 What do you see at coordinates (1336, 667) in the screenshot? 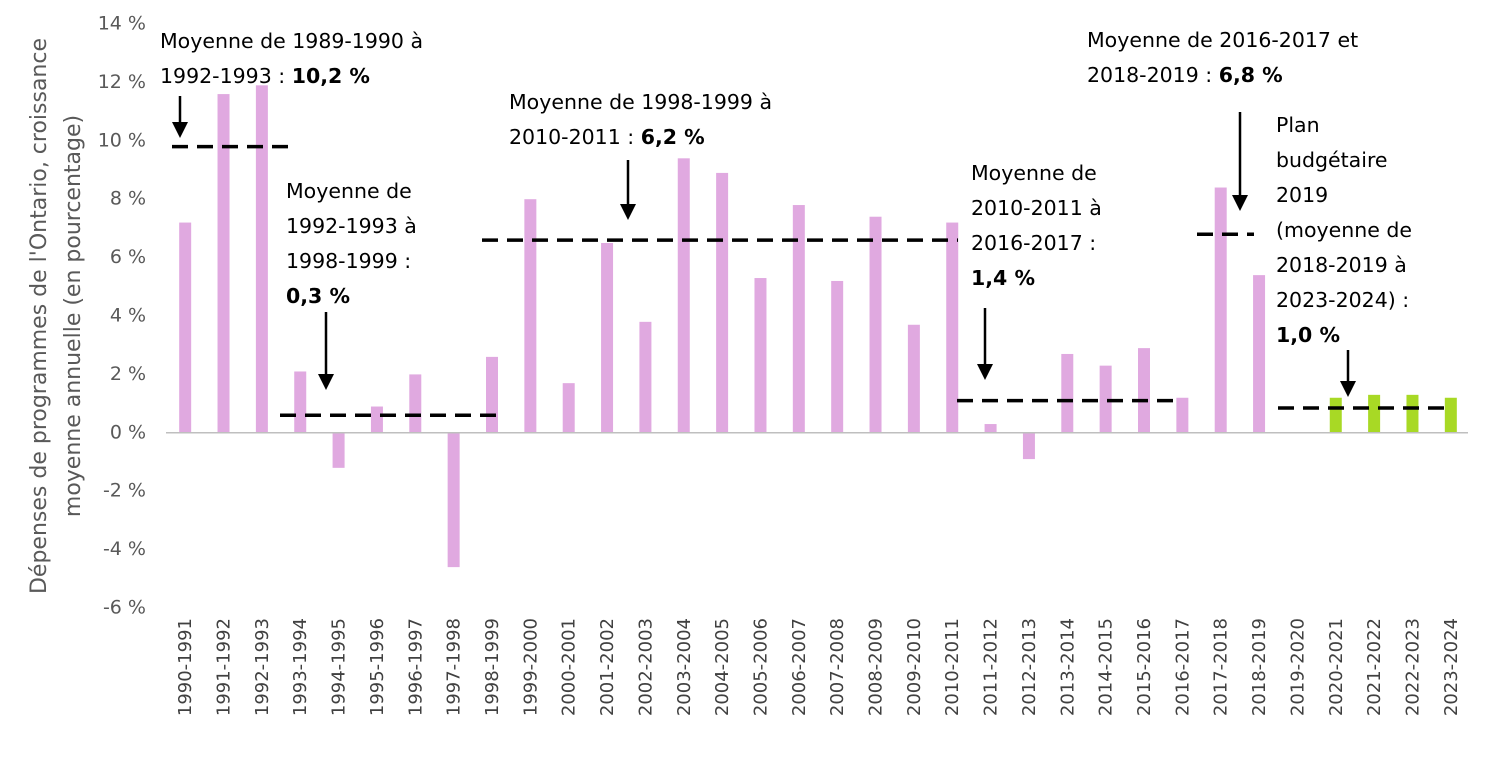
I see `x-tick-label: 2020-2021` at bounding box center [1336, 667].